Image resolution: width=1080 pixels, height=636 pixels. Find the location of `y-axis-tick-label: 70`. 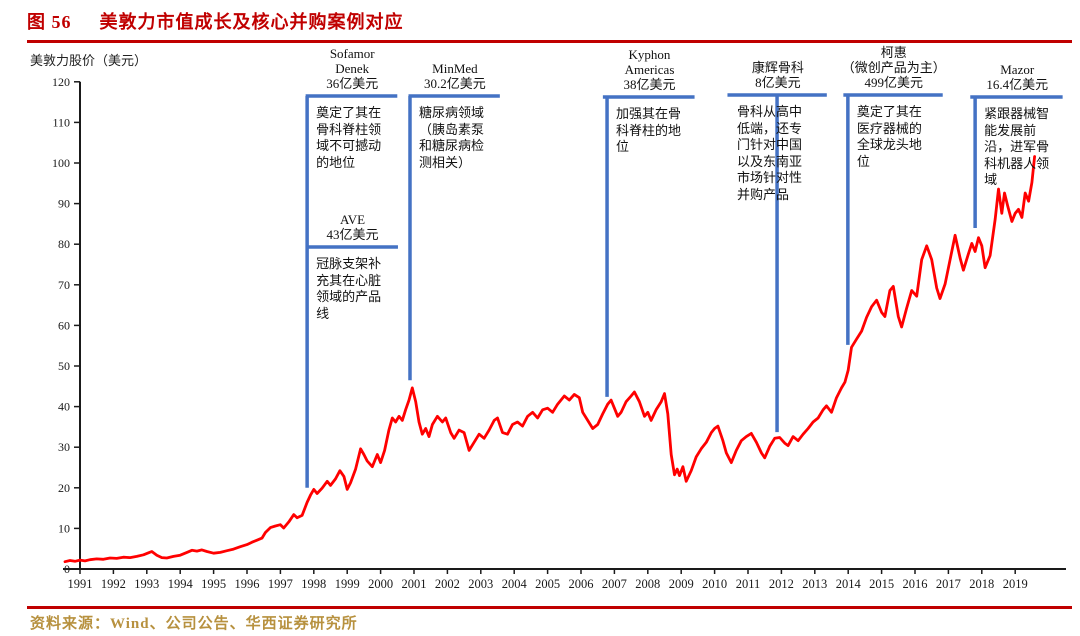

y-axis-tick-label: 70 is located at coordinates (64, 285).